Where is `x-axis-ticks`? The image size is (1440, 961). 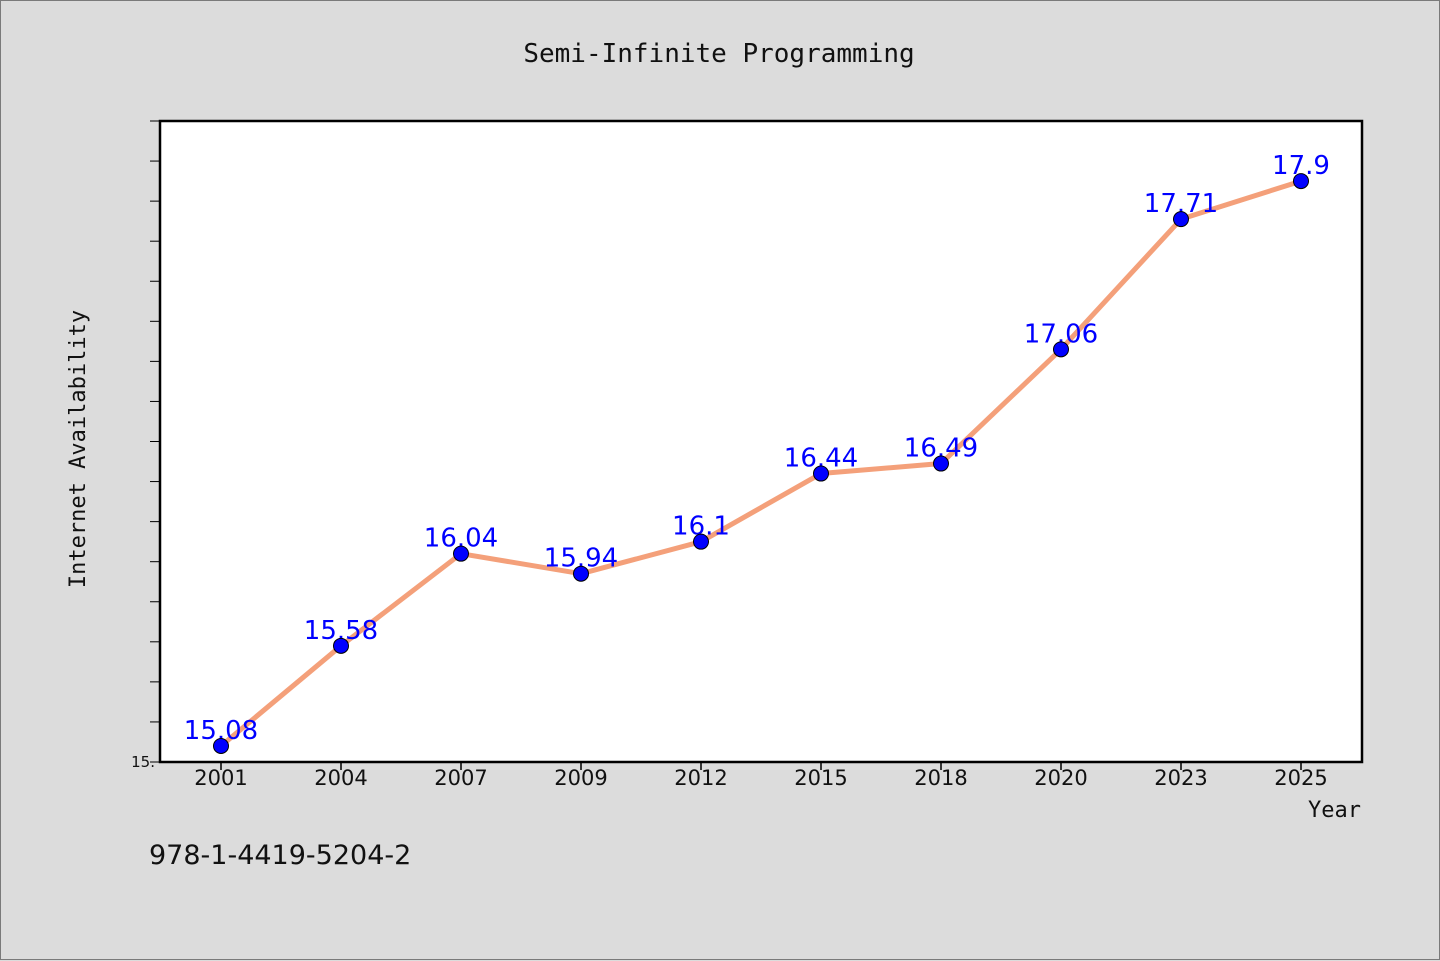 x-axis-ticks is located at coordinates (761, 766).